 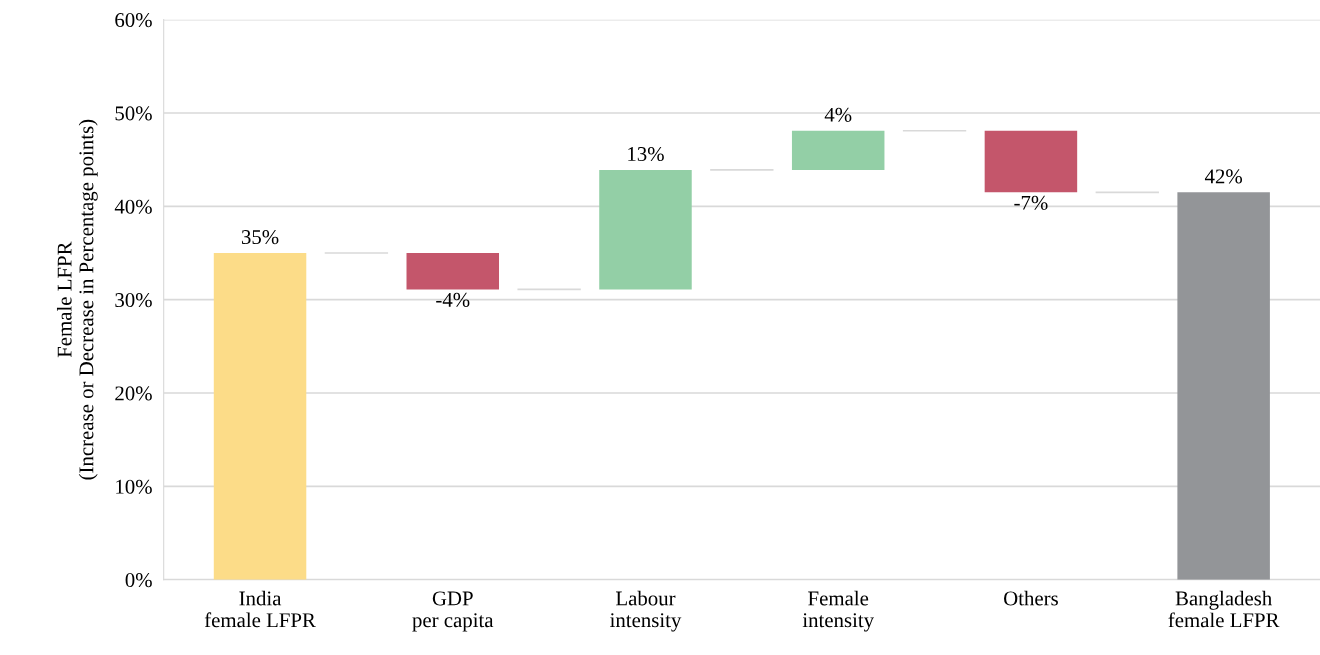 What do you see at coordinates (1031, 202) in the screenshot?
I see `data-label: -7%` at bounding box center [1031, 202].